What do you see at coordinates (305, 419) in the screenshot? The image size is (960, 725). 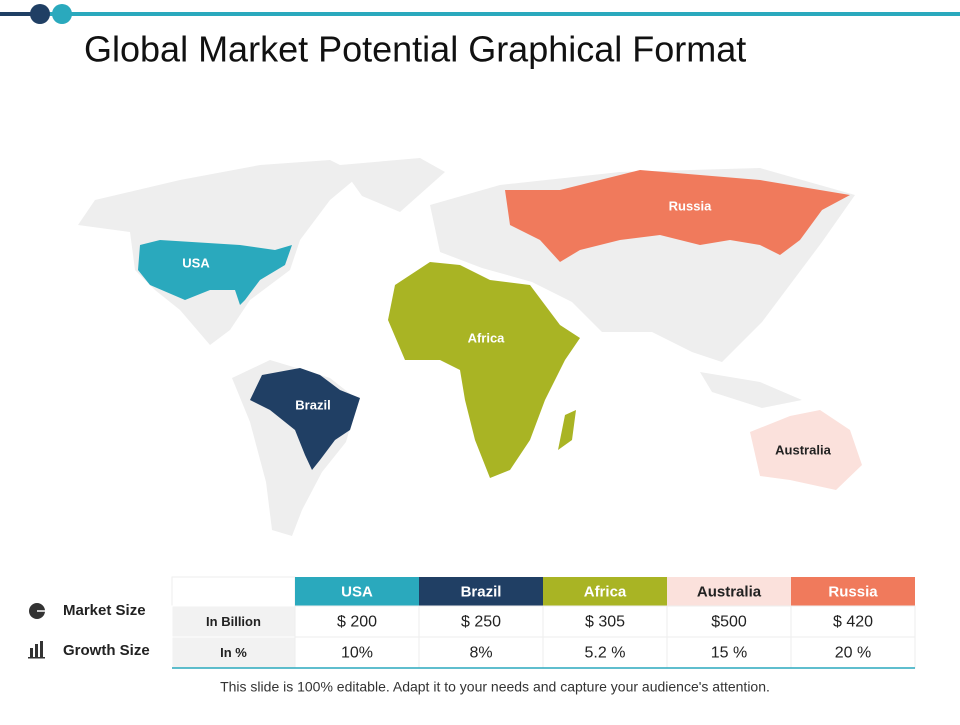 I see `region-brazil` at bounding box center [305, 419].